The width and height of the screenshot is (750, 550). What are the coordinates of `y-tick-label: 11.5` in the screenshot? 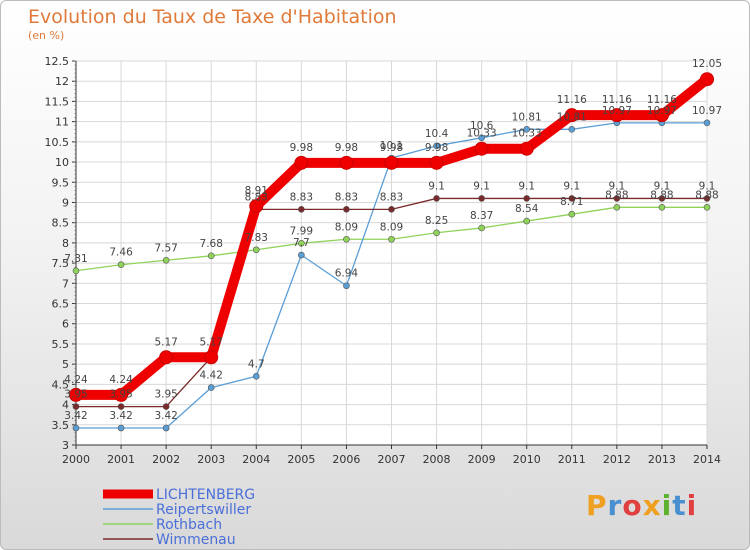 It's located at (57, 101).